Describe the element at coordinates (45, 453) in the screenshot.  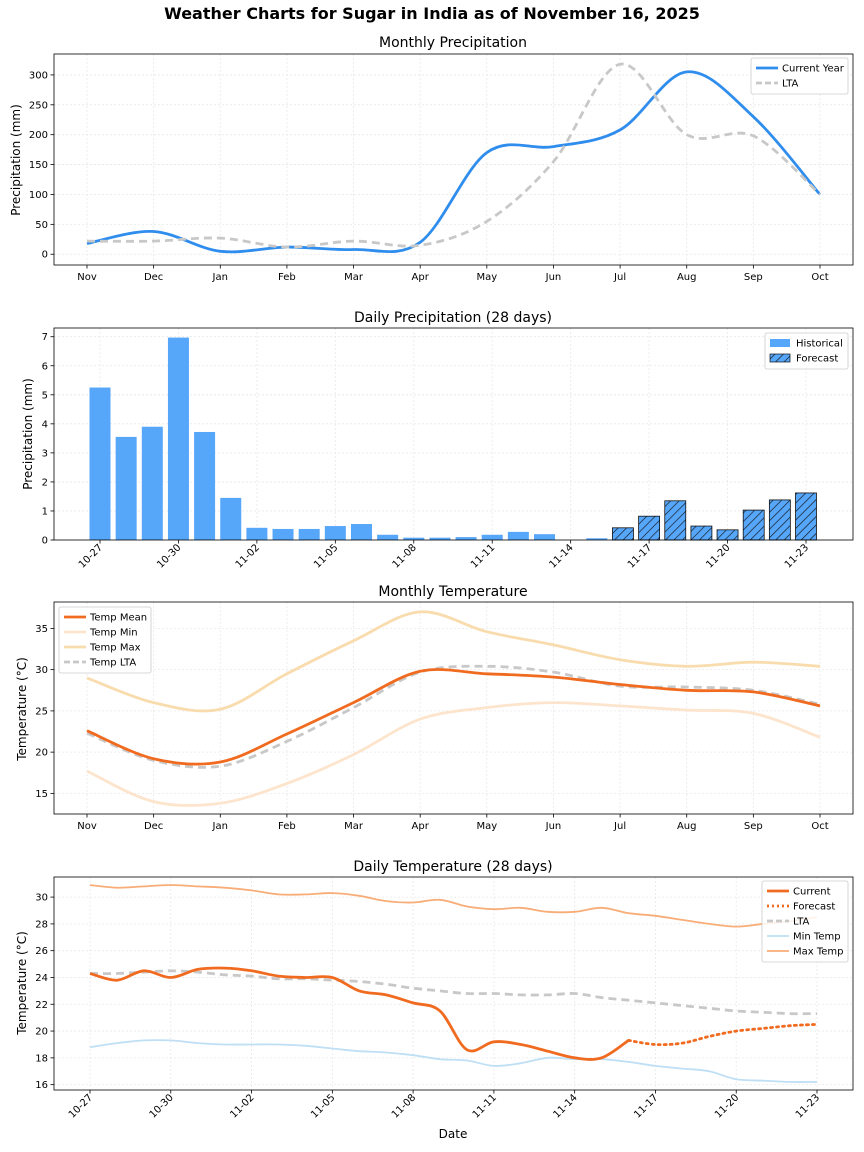
I see `y-tick-label: 3` at that location.